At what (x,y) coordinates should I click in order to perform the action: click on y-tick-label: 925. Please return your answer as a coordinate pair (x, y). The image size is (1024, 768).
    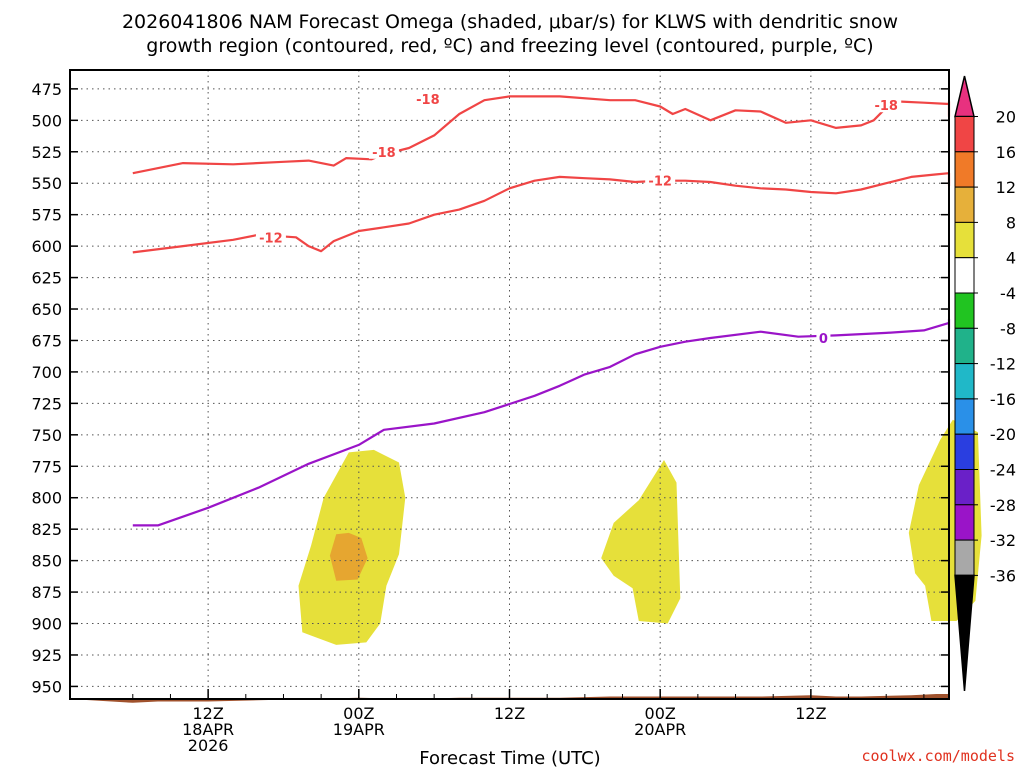
    Looking at the image, I should click on (46, 655).